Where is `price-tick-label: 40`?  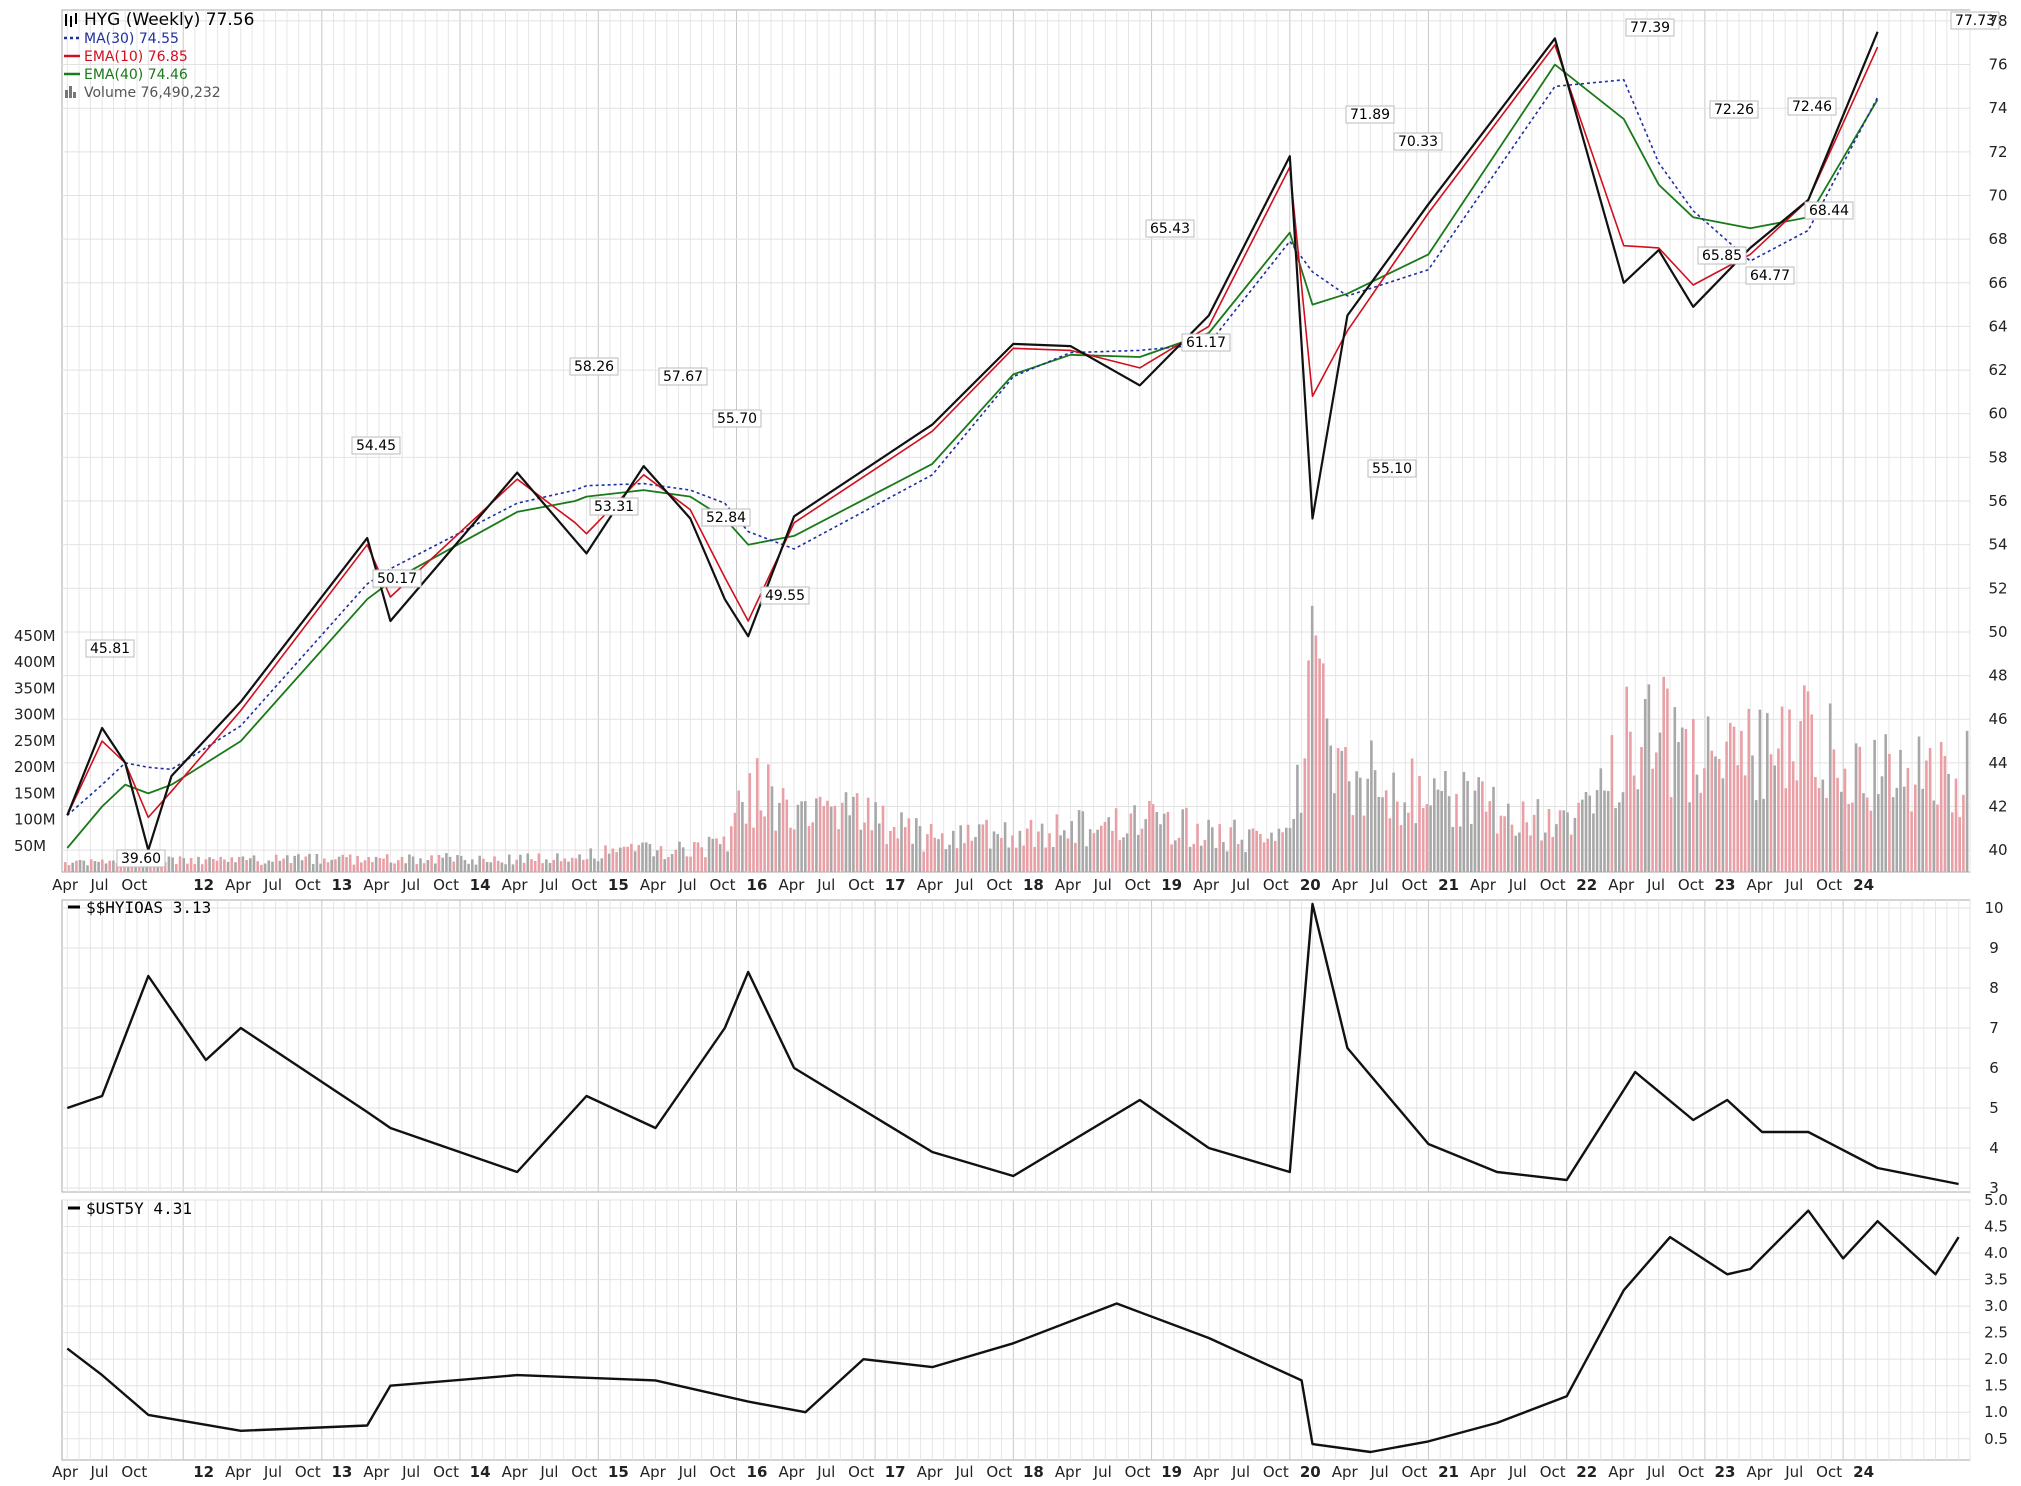
price-tick-label: 40 is located at coordinates (1997, 850).